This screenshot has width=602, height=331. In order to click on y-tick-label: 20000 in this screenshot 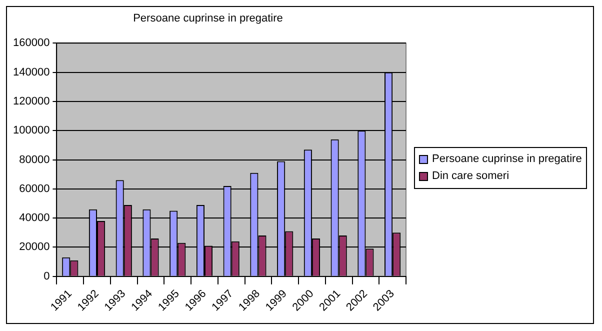, I will do `click(34, 247)`.